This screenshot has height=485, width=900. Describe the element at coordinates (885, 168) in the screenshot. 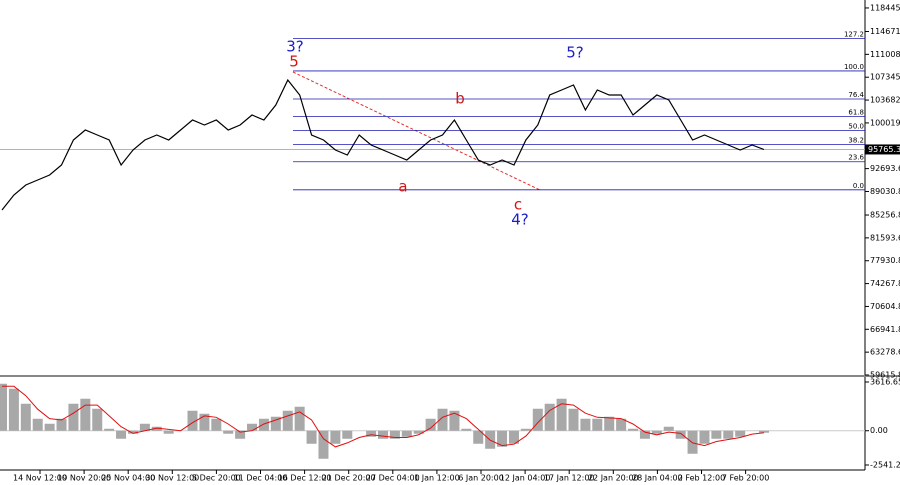

I see `y-tick-label: 92693.65` at that location.